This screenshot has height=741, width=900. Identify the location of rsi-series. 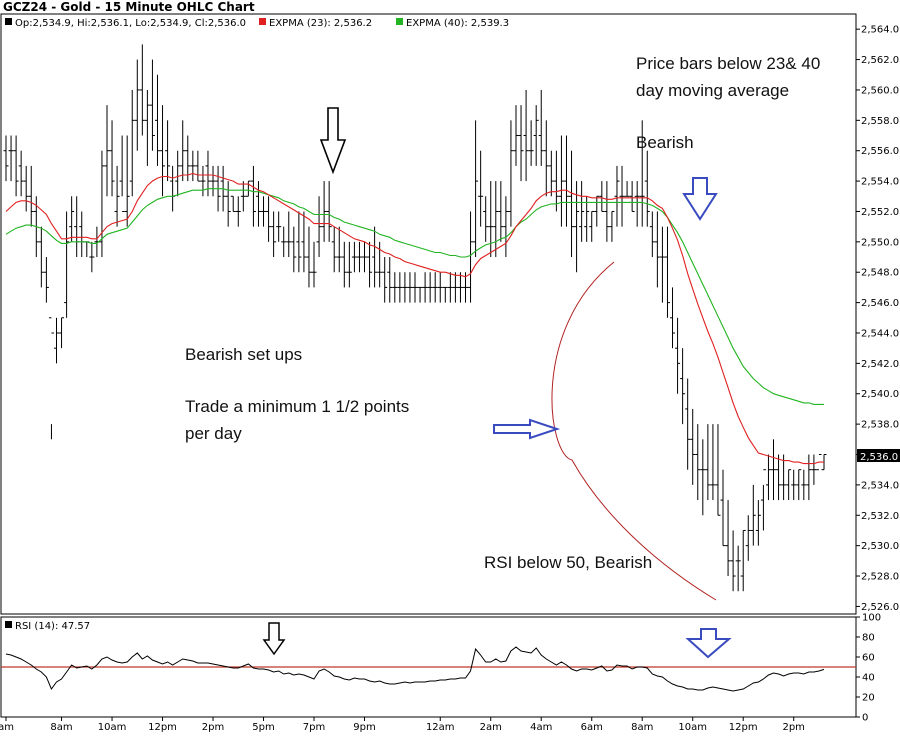
(415, 669).